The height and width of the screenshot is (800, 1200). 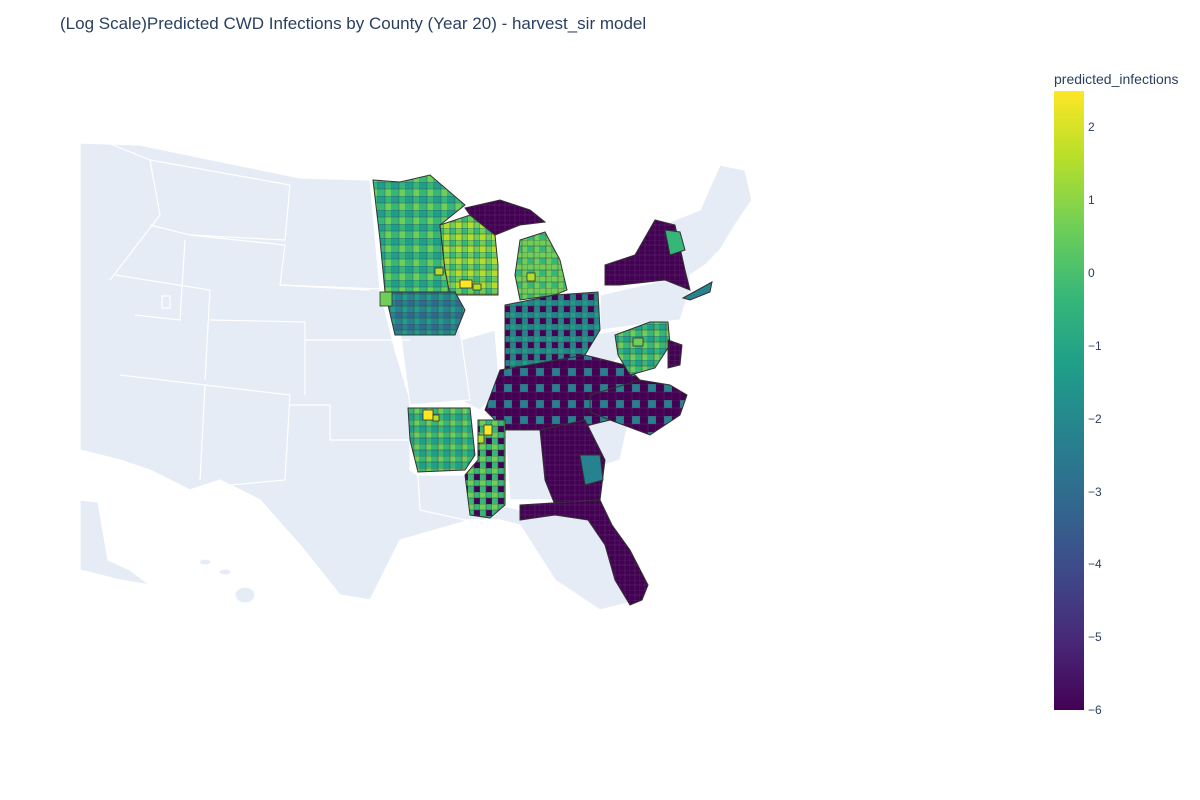 I want to click on colorbar-tick: −1, so click(x=1095, y=345).